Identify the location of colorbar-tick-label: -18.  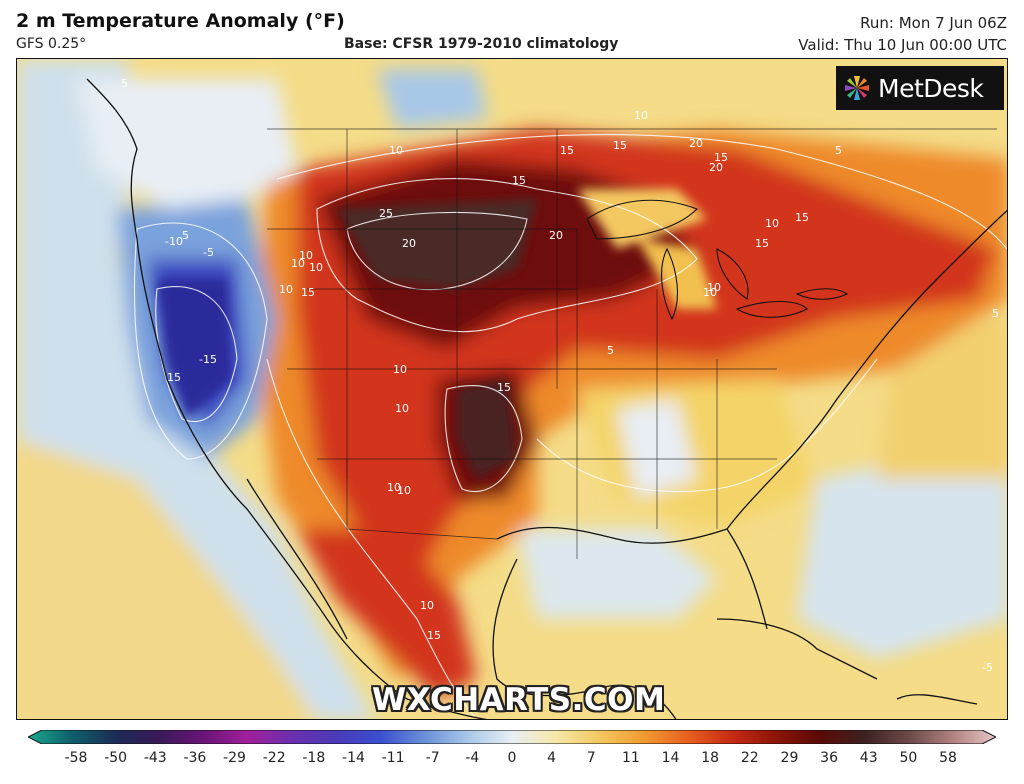
(314, 758).